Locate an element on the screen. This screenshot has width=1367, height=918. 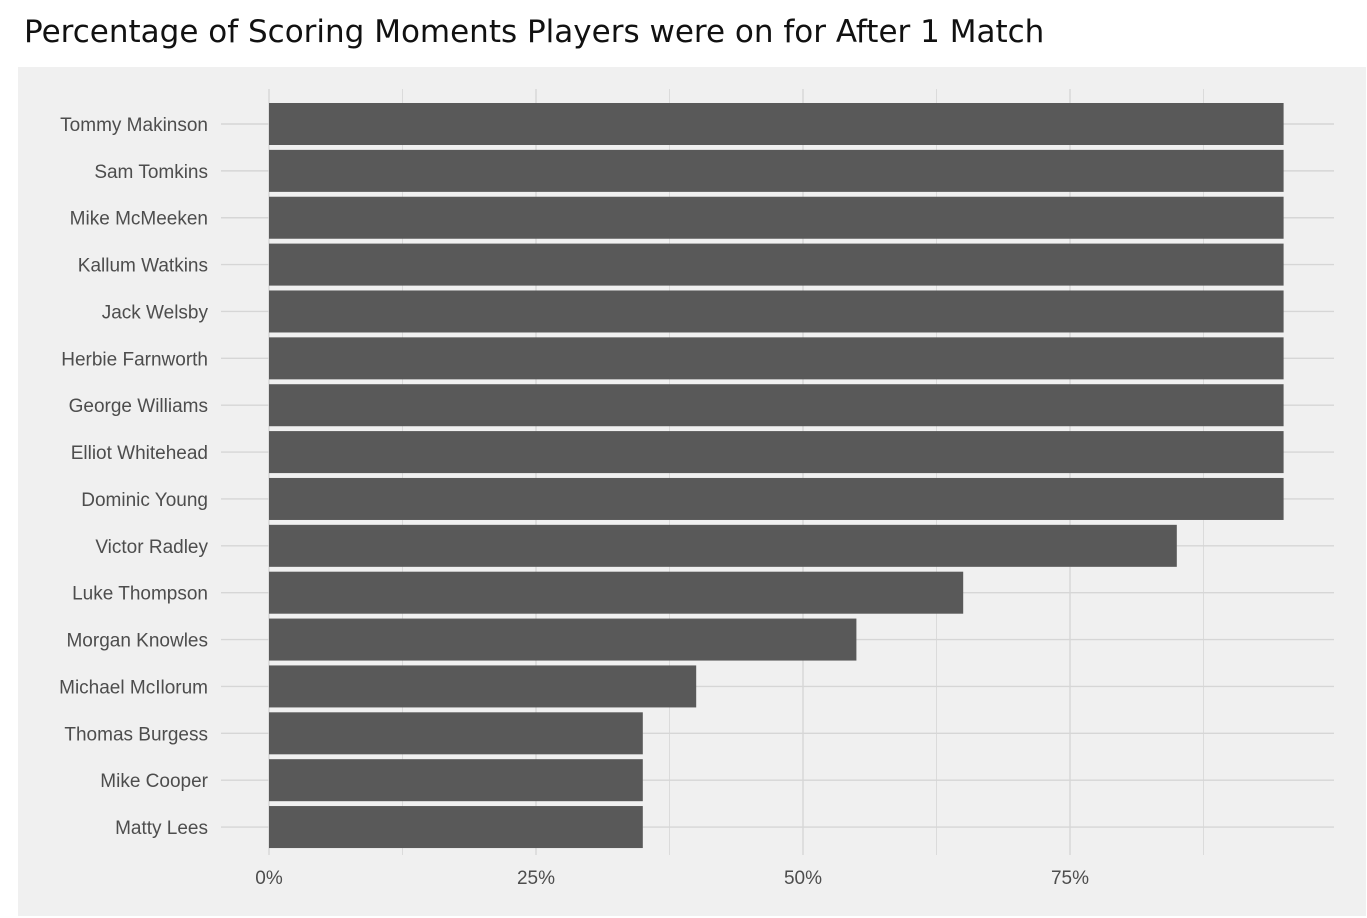
category-label: Elliot Whitehead is located at coordinates (139, 453).